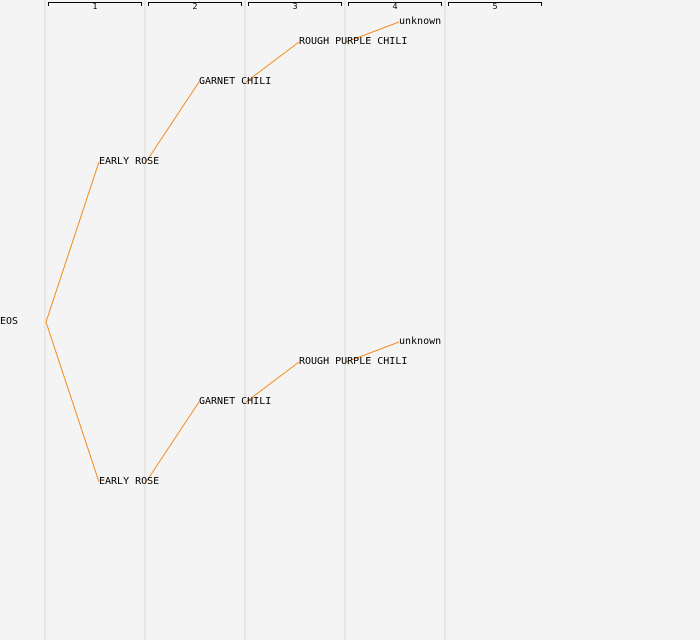  Describe the element at coordinates (172, 122) in the screenshot. I see `edge-early-rose-top-to-garnet-chili-top` at that location.